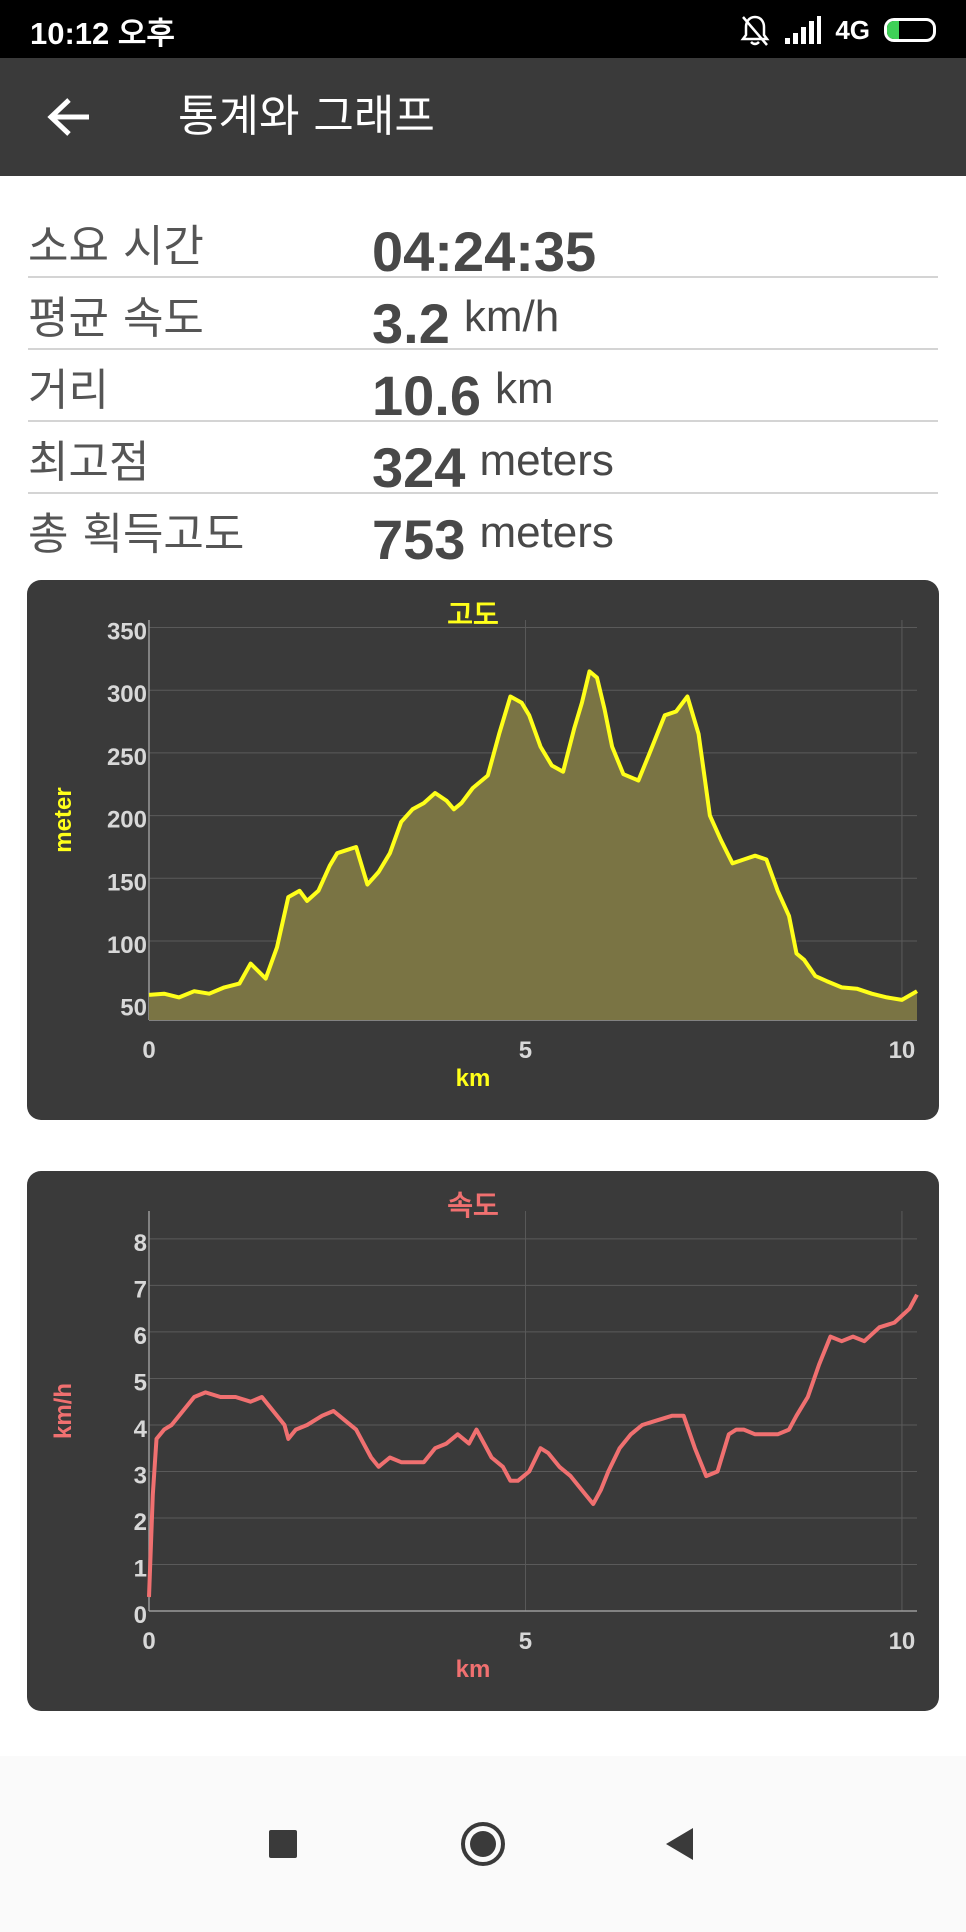 This screenshot has width=966, height=1932. Describe the element at coordinates (524, 388) in the screenshot. I see `stat-unit: km` at that location.